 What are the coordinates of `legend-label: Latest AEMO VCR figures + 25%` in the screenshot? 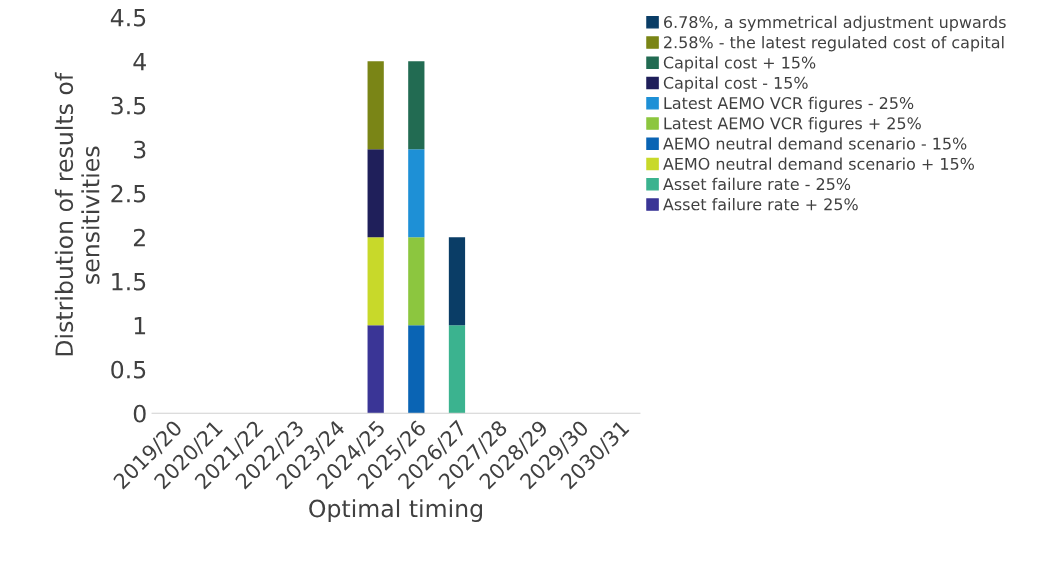 It's located at (792, 125).